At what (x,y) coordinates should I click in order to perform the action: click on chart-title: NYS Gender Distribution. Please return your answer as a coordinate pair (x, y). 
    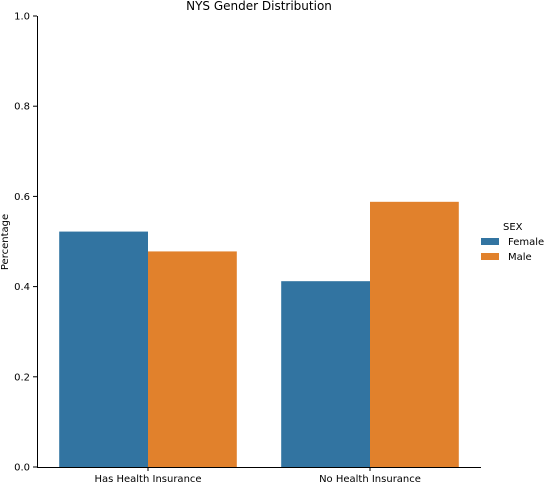
    Looking at the image, I should click on (259, 6).